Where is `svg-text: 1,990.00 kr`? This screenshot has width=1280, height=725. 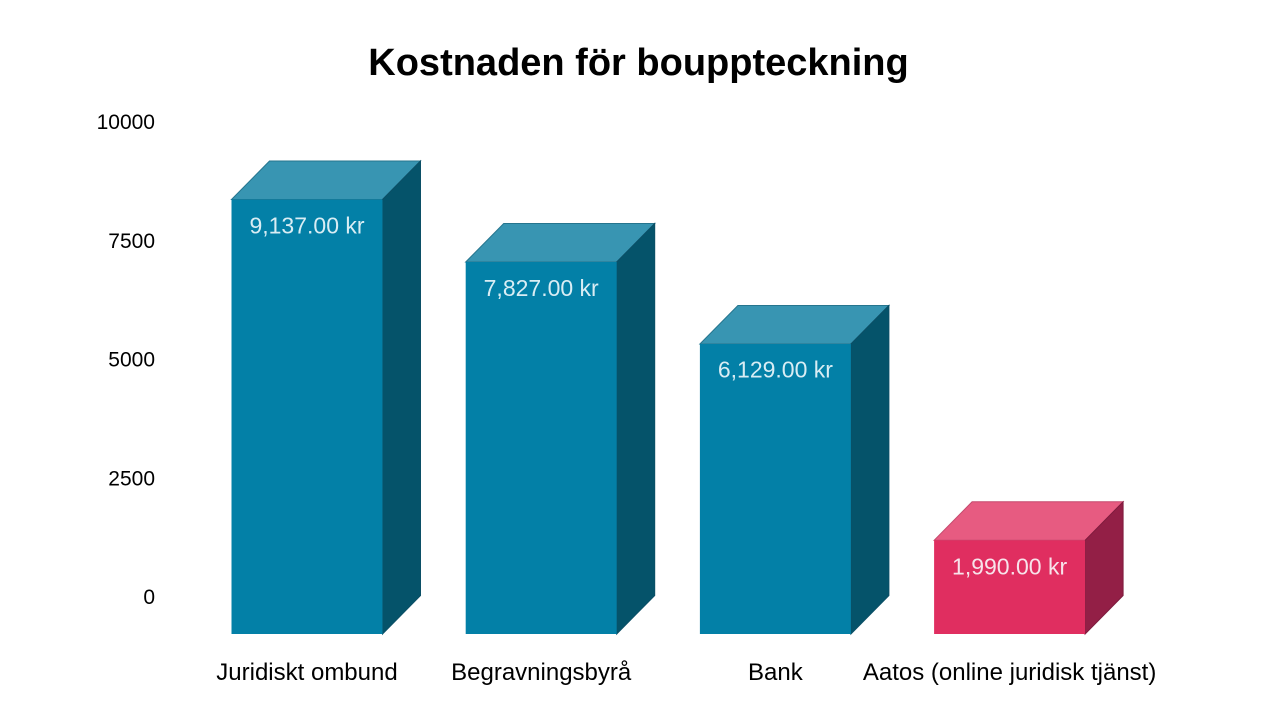 svg-text: 1,990.00 kr is located at coordinates (1009, 566).